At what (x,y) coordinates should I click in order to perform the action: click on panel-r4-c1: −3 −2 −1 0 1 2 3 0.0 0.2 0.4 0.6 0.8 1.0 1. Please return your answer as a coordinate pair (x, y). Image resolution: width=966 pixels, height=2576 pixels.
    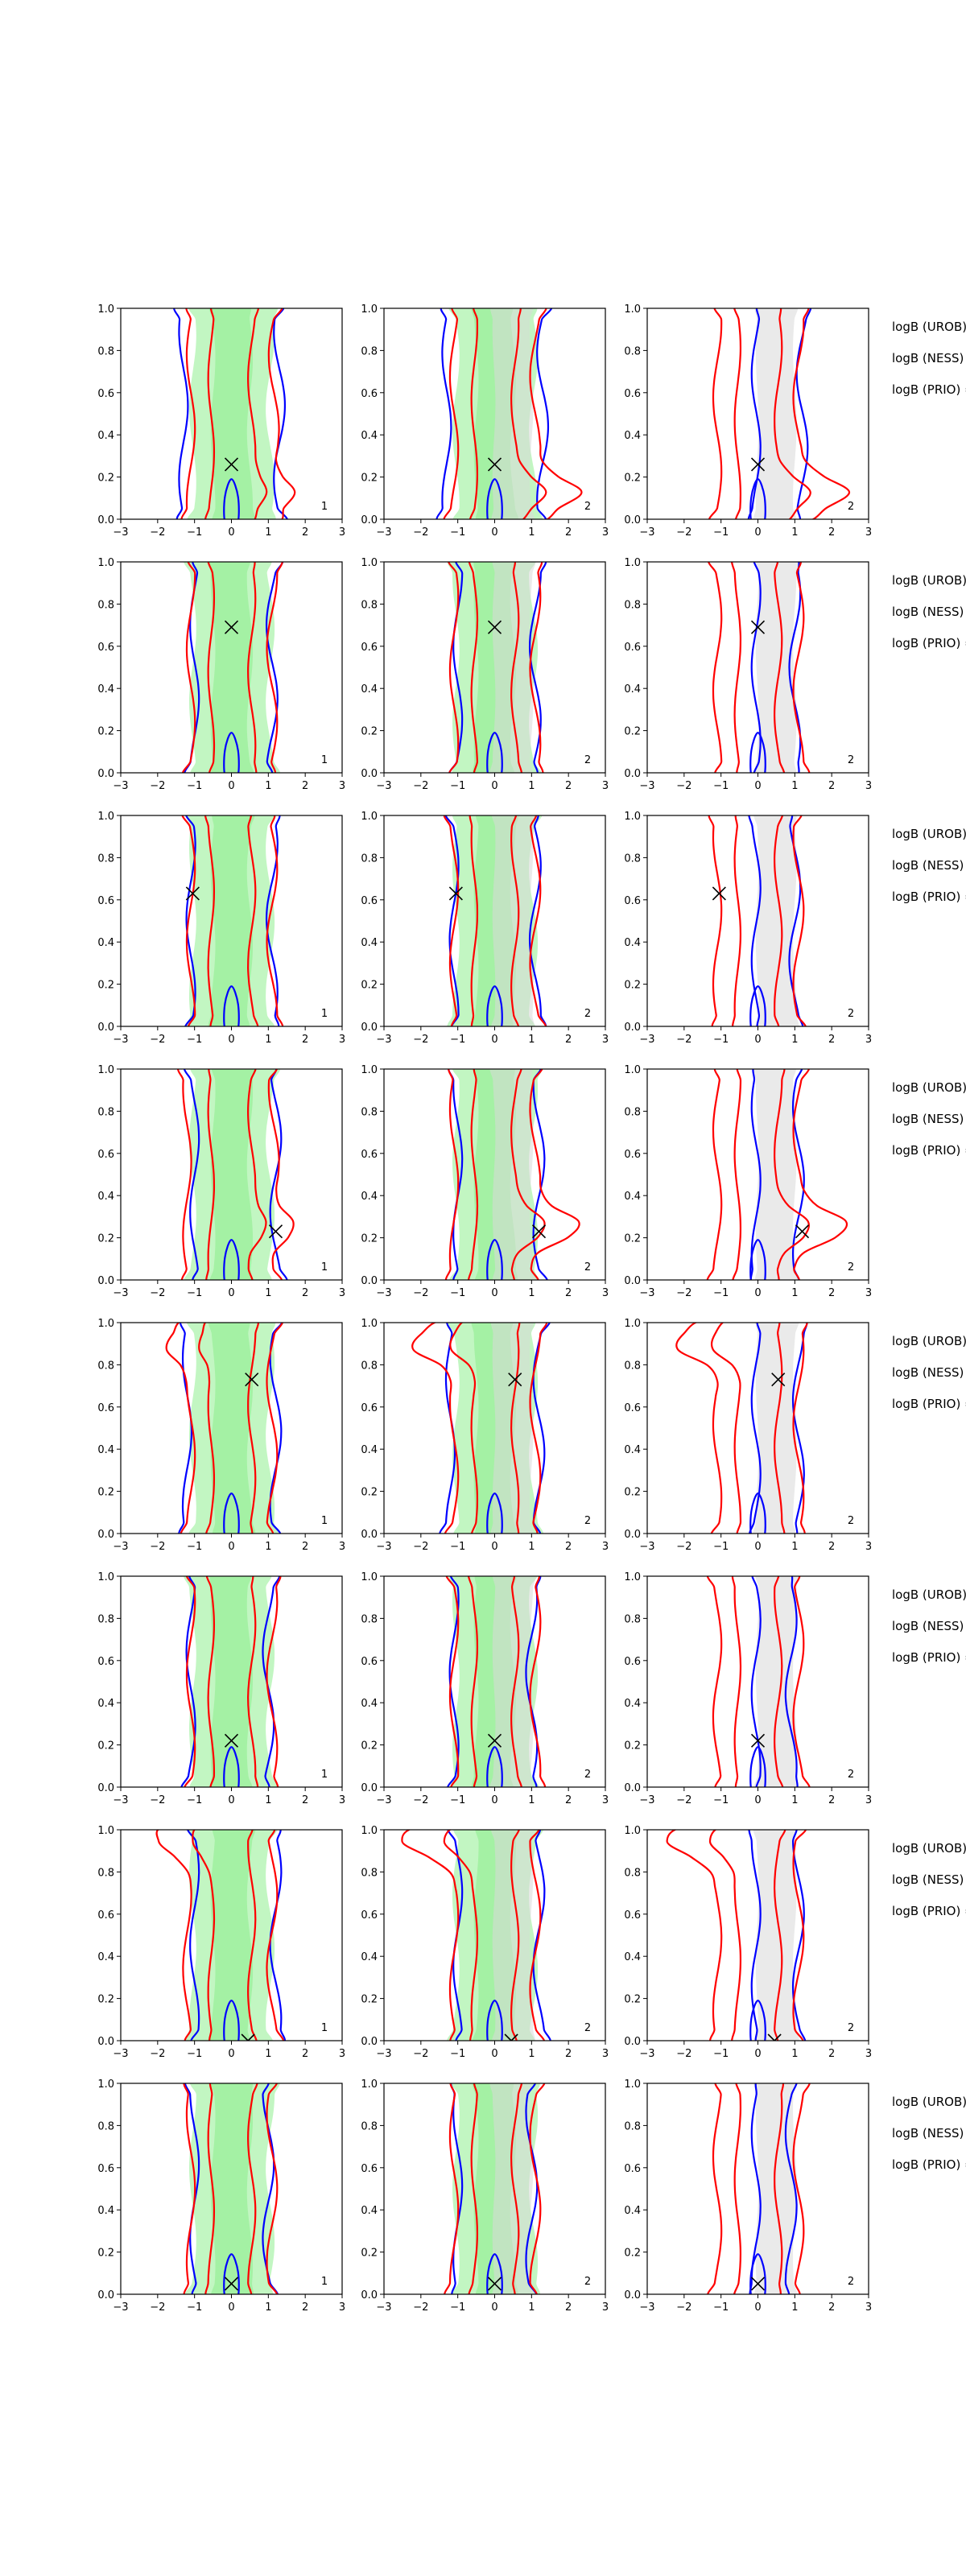
    Looking at the image, I should click on (221, 1181).